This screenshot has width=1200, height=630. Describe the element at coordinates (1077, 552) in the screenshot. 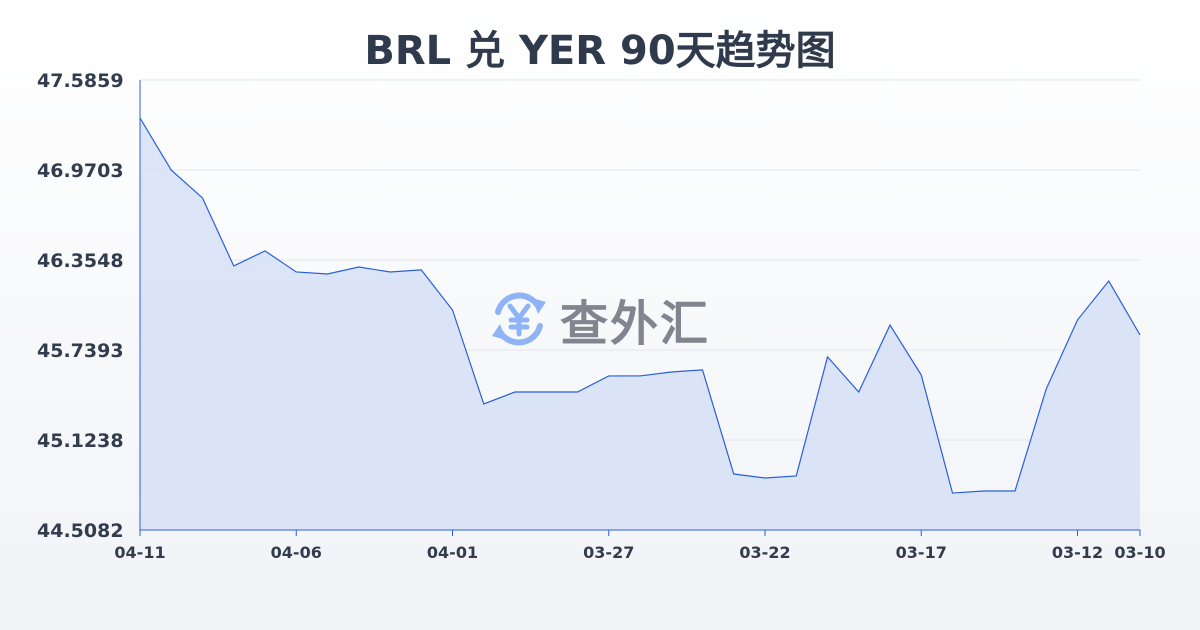

I see `x-tick-label: 03-12` at that location.